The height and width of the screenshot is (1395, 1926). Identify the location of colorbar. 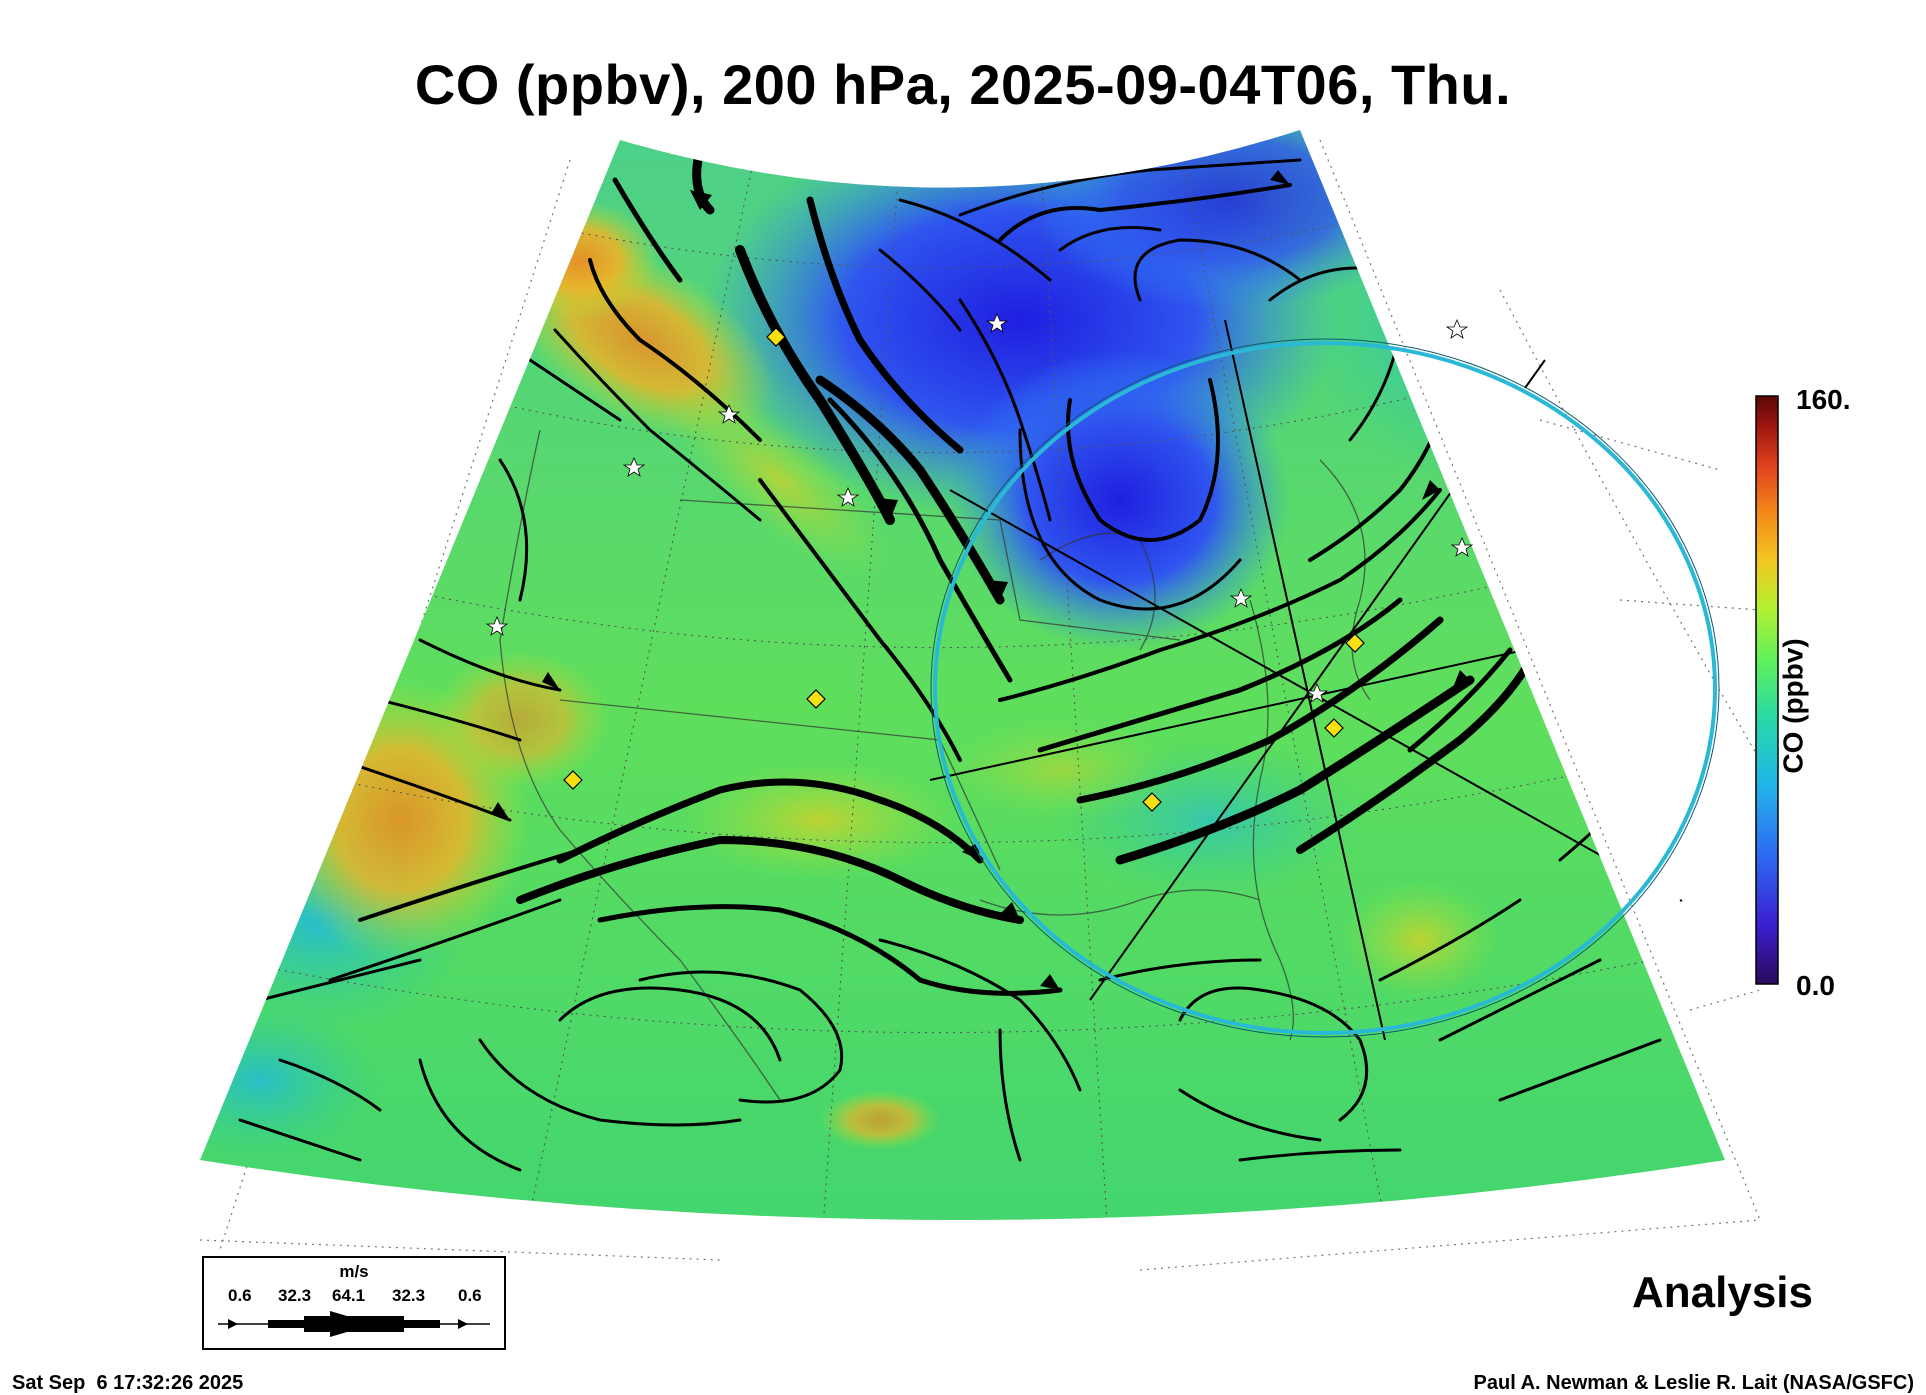
(1767, 690).